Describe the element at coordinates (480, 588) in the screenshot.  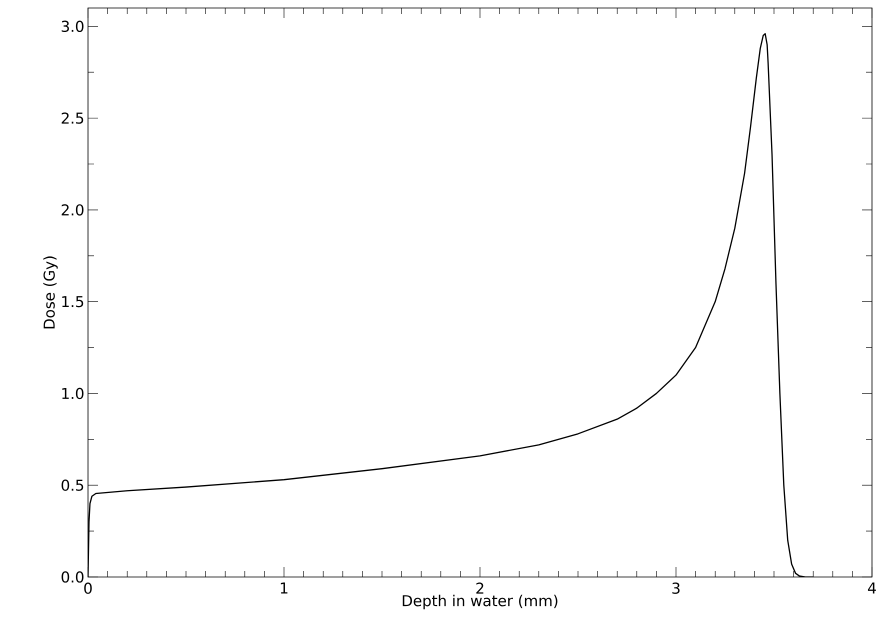
I see `x-tick-label: 2` at that location.